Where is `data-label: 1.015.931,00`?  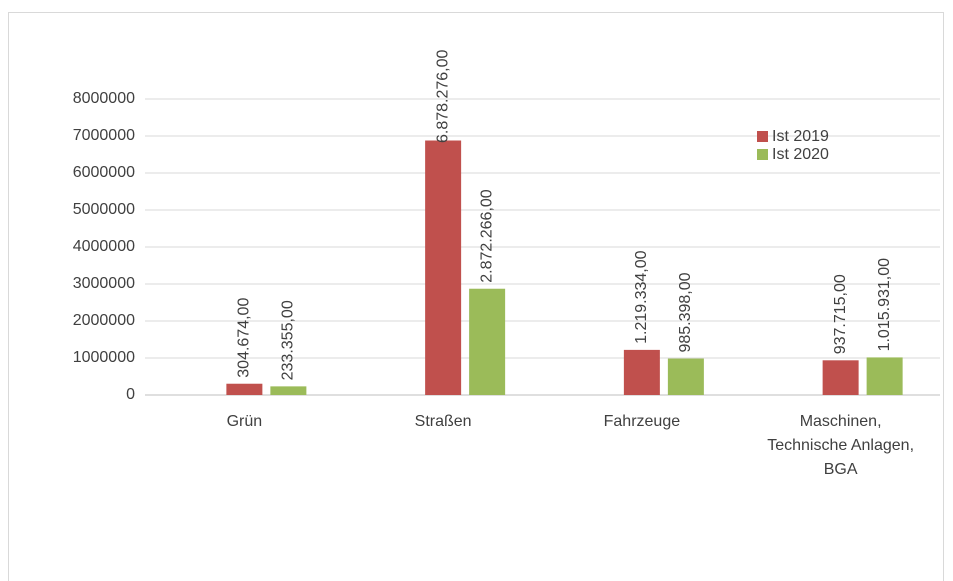
data-label: 1.015.931,00 is located at coordinates (884, 305).